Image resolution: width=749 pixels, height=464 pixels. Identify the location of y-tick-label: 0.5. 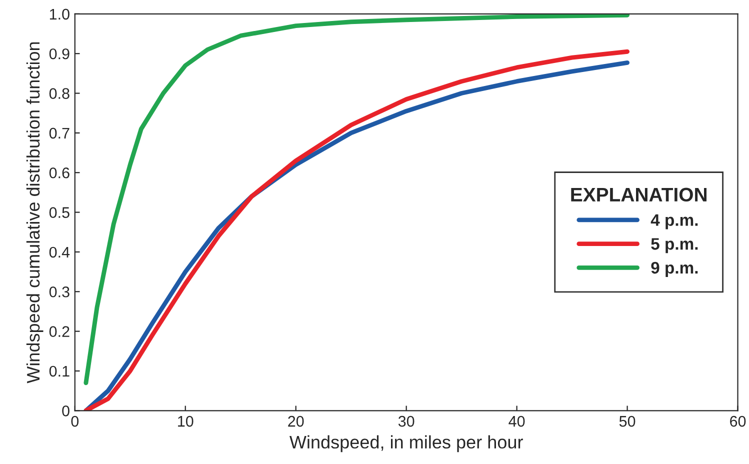
(59, 212).